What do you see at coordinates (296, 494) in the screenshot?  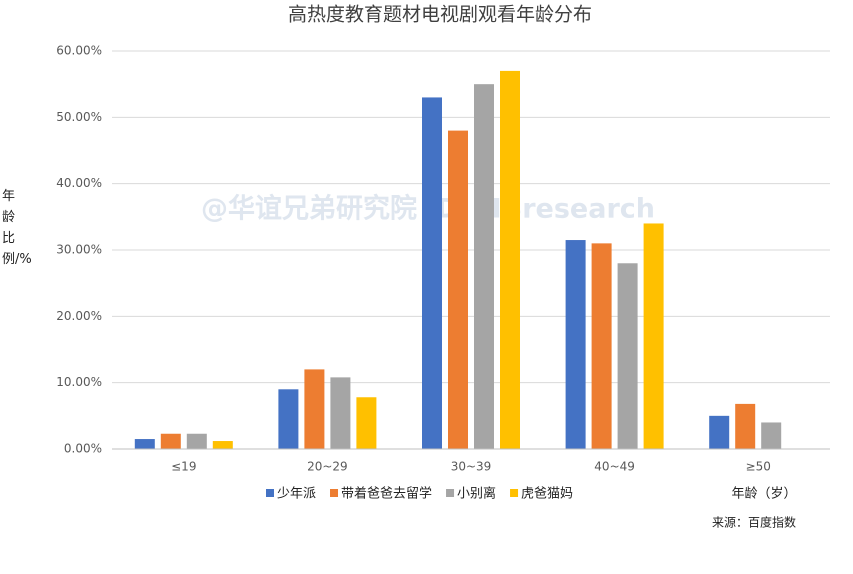 I see `legend-label: 少年派` at bounding box center [296, 494].